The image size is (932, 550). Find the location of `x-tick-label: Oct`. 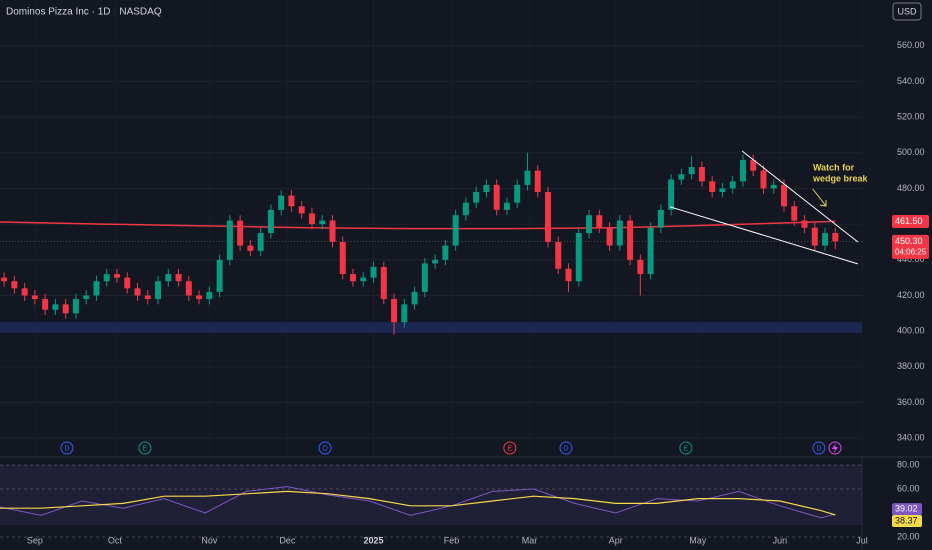

x-tick-label: Oct is located at coordinates (115, 540).